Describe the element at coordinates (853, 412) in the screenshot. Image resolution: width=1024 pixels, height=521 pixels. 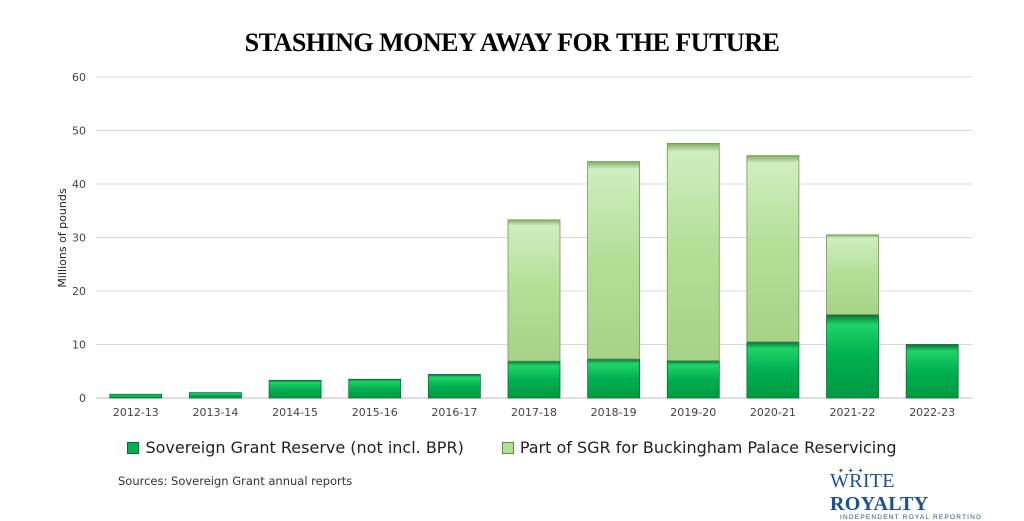
I see `x-tick-label: 2021-22` at that location.